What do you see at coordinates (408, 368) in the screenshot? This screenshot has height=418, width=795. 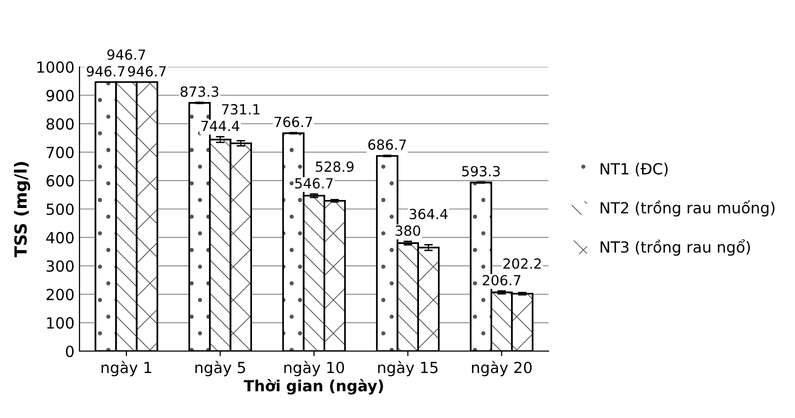 I see `x-tick-label: ngày 15` at bounding box center [408, 368].